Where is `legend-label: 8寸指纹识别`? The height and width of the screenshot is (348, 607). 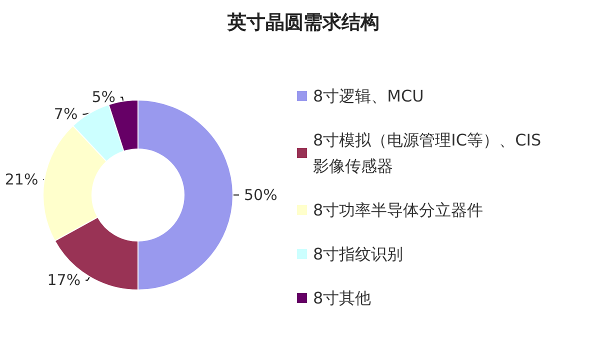
legend-label: 8寸指纹识别 is located at coordinates (358, 254).